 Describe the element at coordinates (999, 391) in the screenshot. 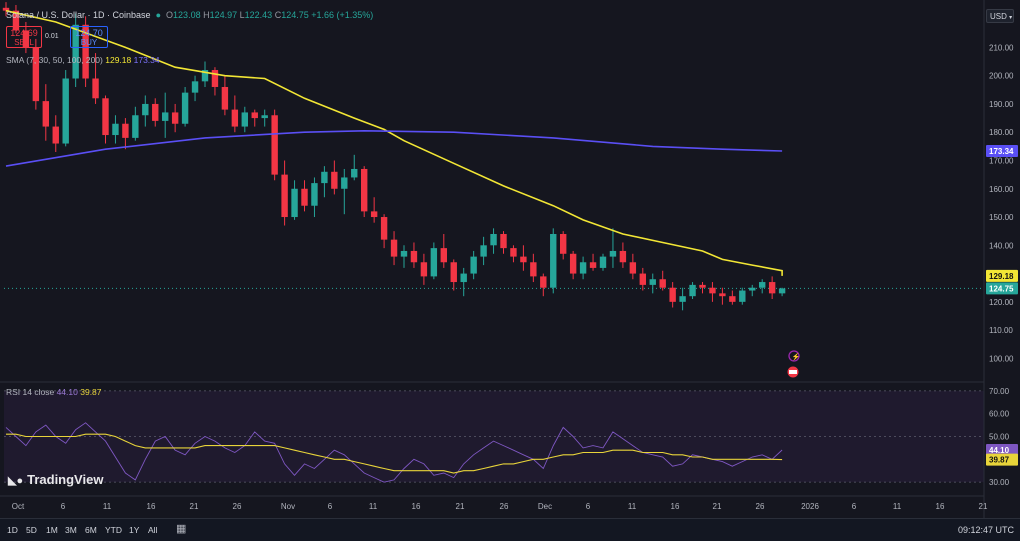

I see `rsi-tick-label: 70.00` at that location.